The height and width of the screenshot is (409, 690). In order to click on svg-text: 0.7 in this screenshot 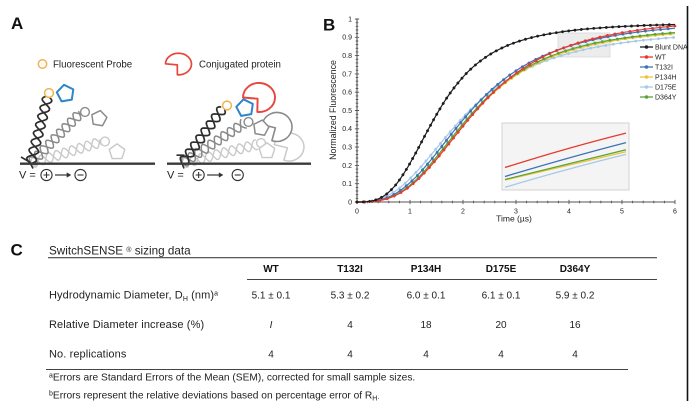, I will do `click(347, 74)`.